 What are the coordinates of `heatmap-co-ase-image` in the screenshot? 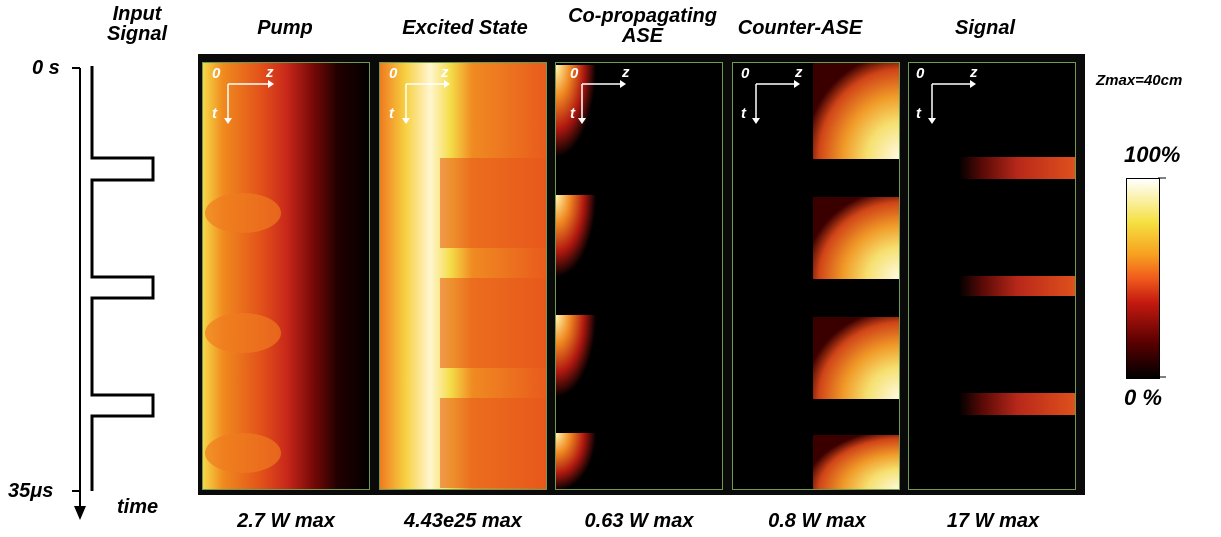 It's located at (639, 276).